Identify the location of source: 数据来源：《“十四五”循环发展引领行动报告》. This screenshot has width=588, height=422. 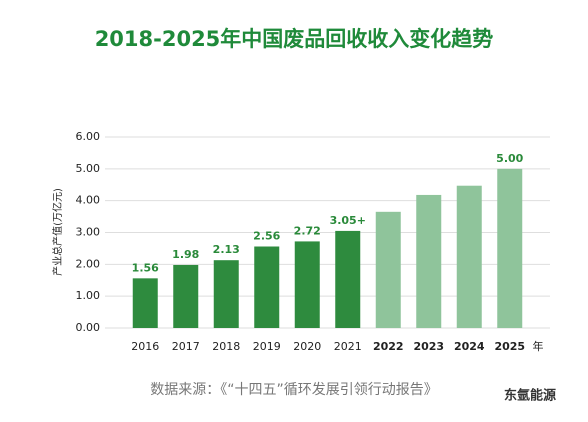
(294, 390).